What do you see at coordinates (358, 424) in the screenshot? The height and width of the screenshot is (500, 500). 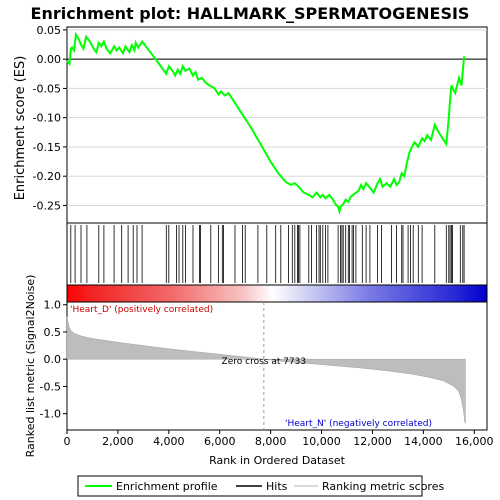 I see `negative-correlation-label: 'Heart_N' (negatively correlated)` at bounding box center [358, 424].